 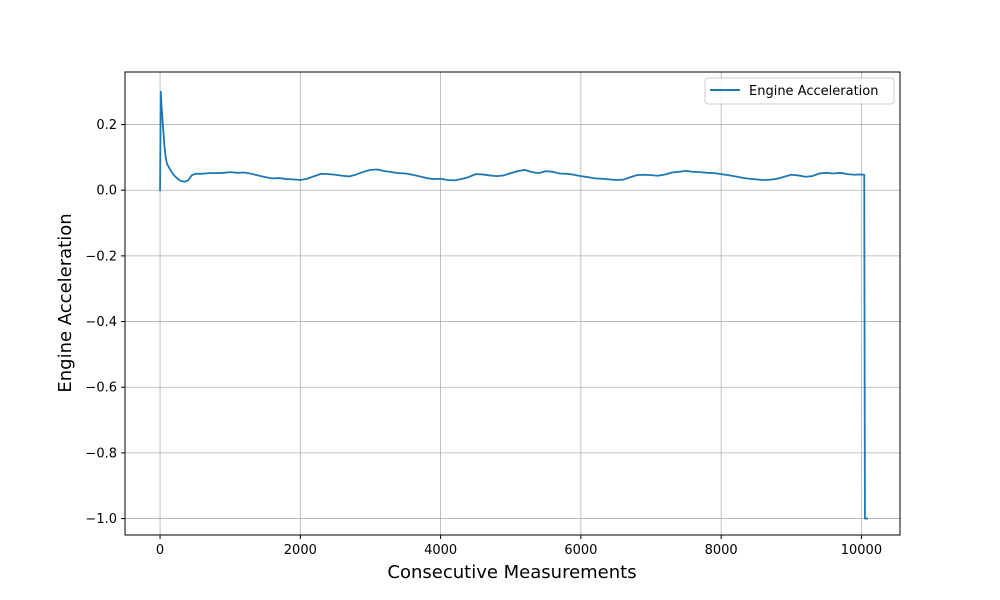 What do you see at coordinates (813, 91) in the screenshot?
I see `legend-label-engine-acceleration: Engine Acceleration` at bounding box center [813, 91].